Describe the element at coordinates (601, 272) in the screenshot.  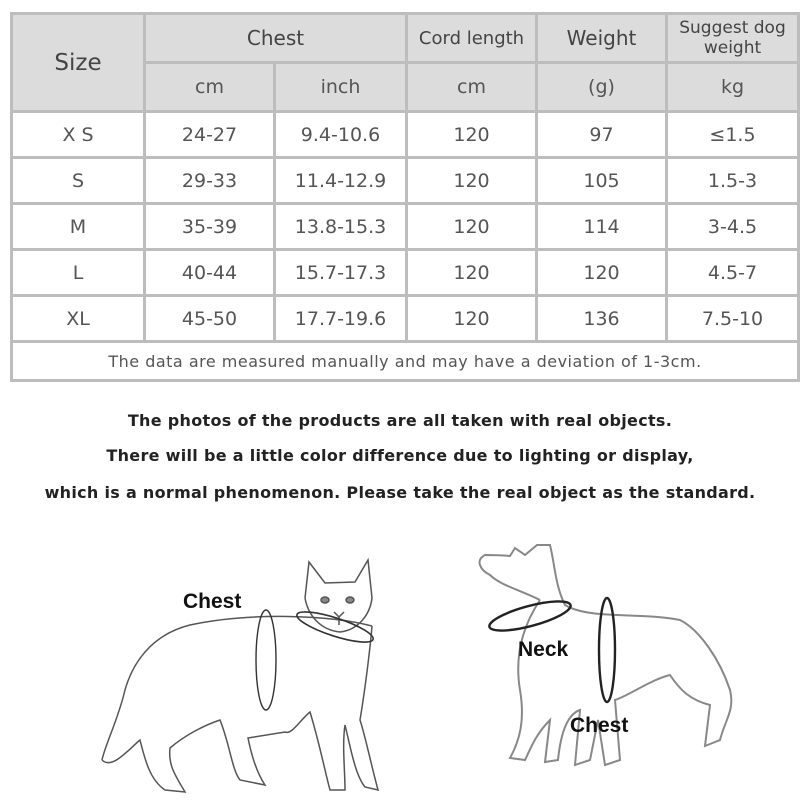
I see `cell-weight-g: 120` at that location.